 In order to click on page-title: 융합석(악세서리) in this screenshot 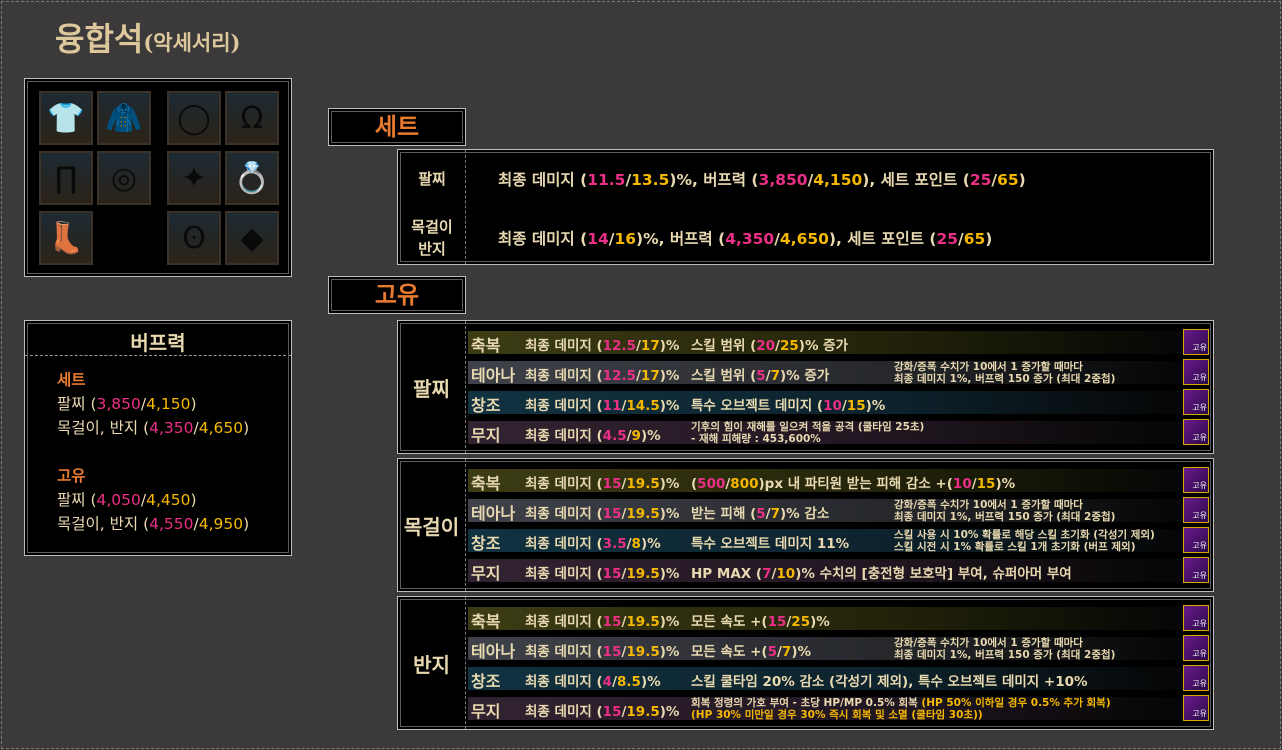, I will do `click(148, 39)`.